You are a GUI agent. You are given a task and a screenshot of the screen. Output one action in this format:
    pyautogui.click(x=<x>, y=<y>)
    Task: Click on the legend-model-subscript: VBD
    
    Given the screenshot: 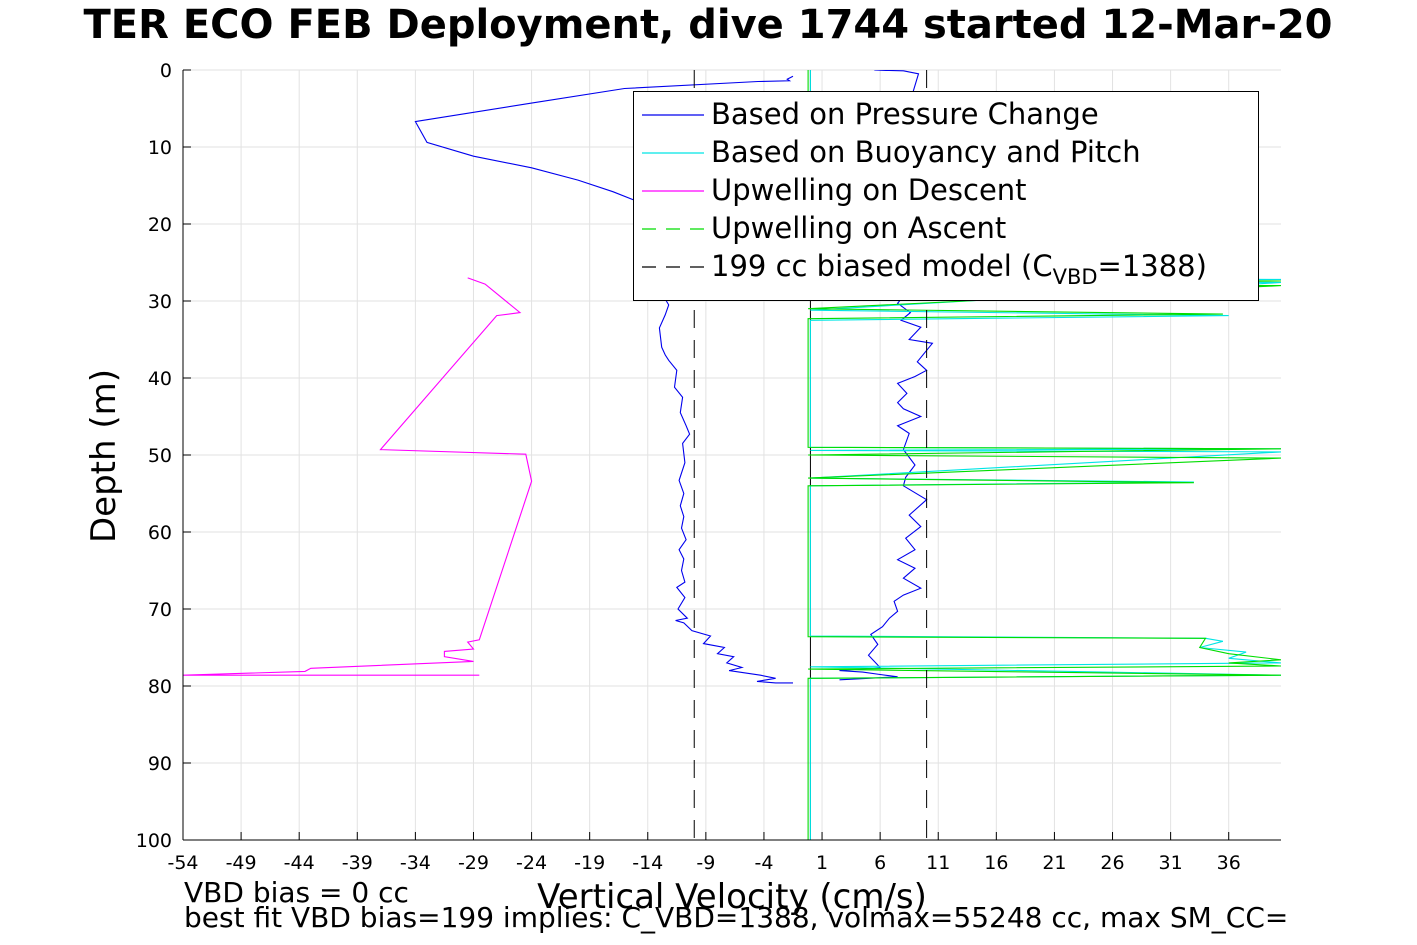 What is the action you would take?
    pyautogui.click(x=1075, y=277)
    